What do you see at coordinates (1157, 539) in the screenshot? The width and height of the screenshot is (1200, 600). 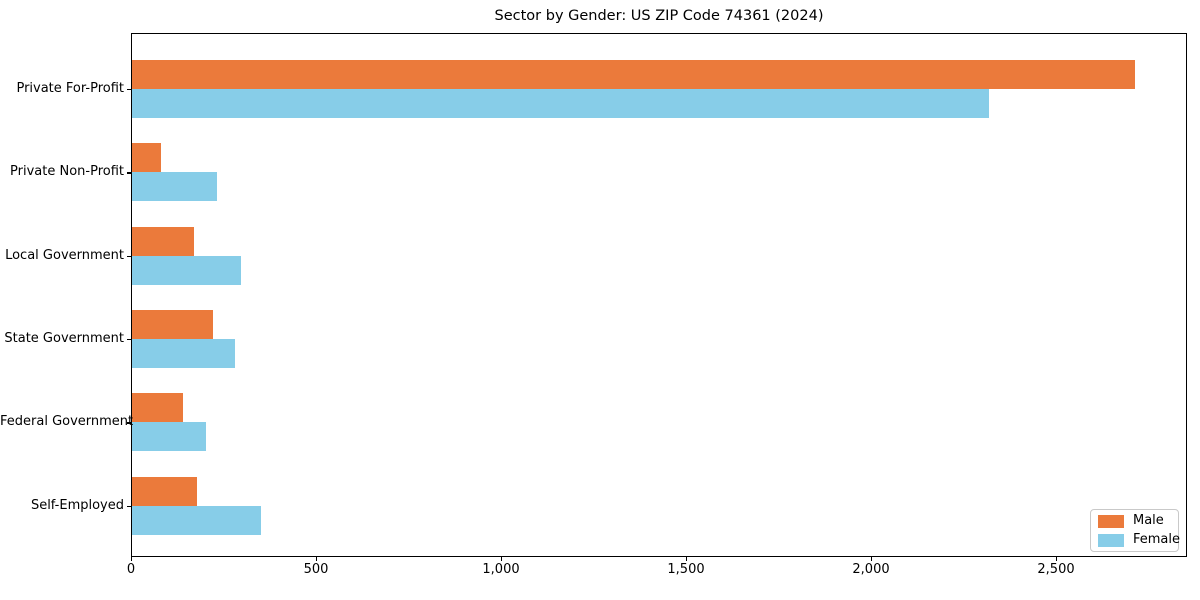 I see `legend-label-female: Female` at bounding box center [1157, 539].